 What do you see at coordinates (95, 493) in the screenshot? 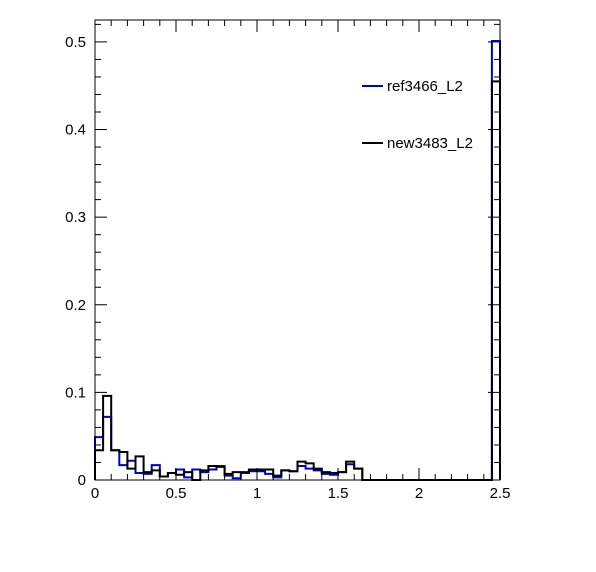
I see `x-tick-label: 0` at bounding box center [95, 493].